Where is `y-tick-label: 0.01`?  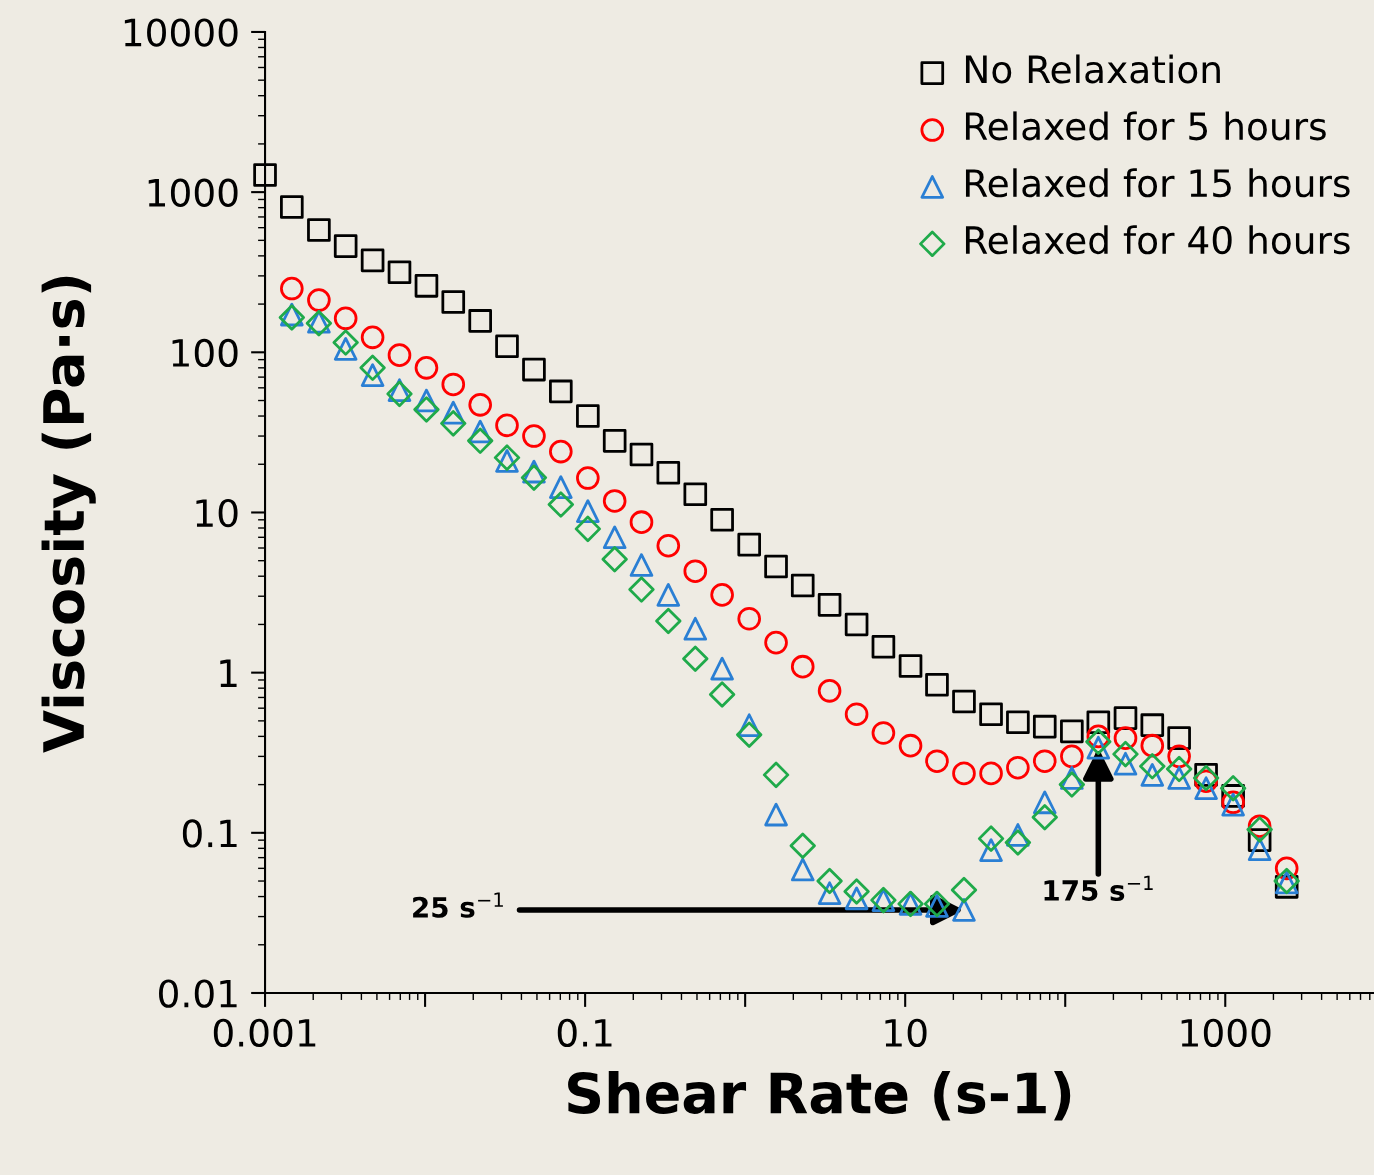 y-tick-label: 0.01 is located at coordinates (198, 993).